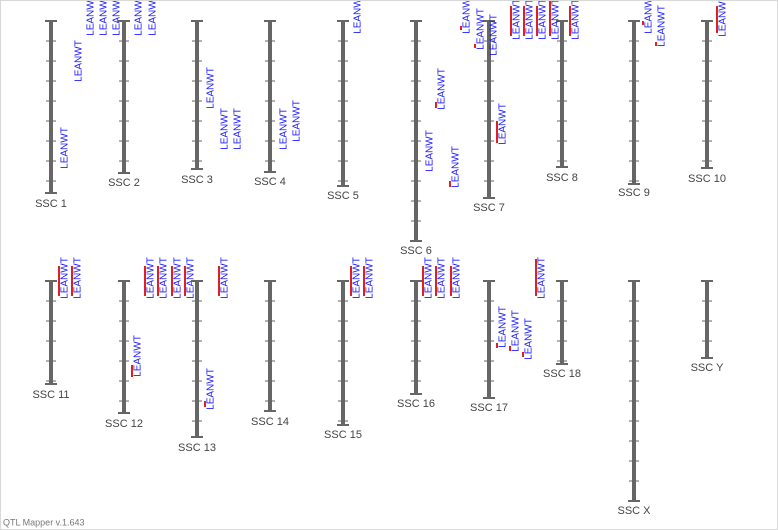 The image size is (778, 530). I want to click on chromosome-label: SSC 18, so click(562, 374).